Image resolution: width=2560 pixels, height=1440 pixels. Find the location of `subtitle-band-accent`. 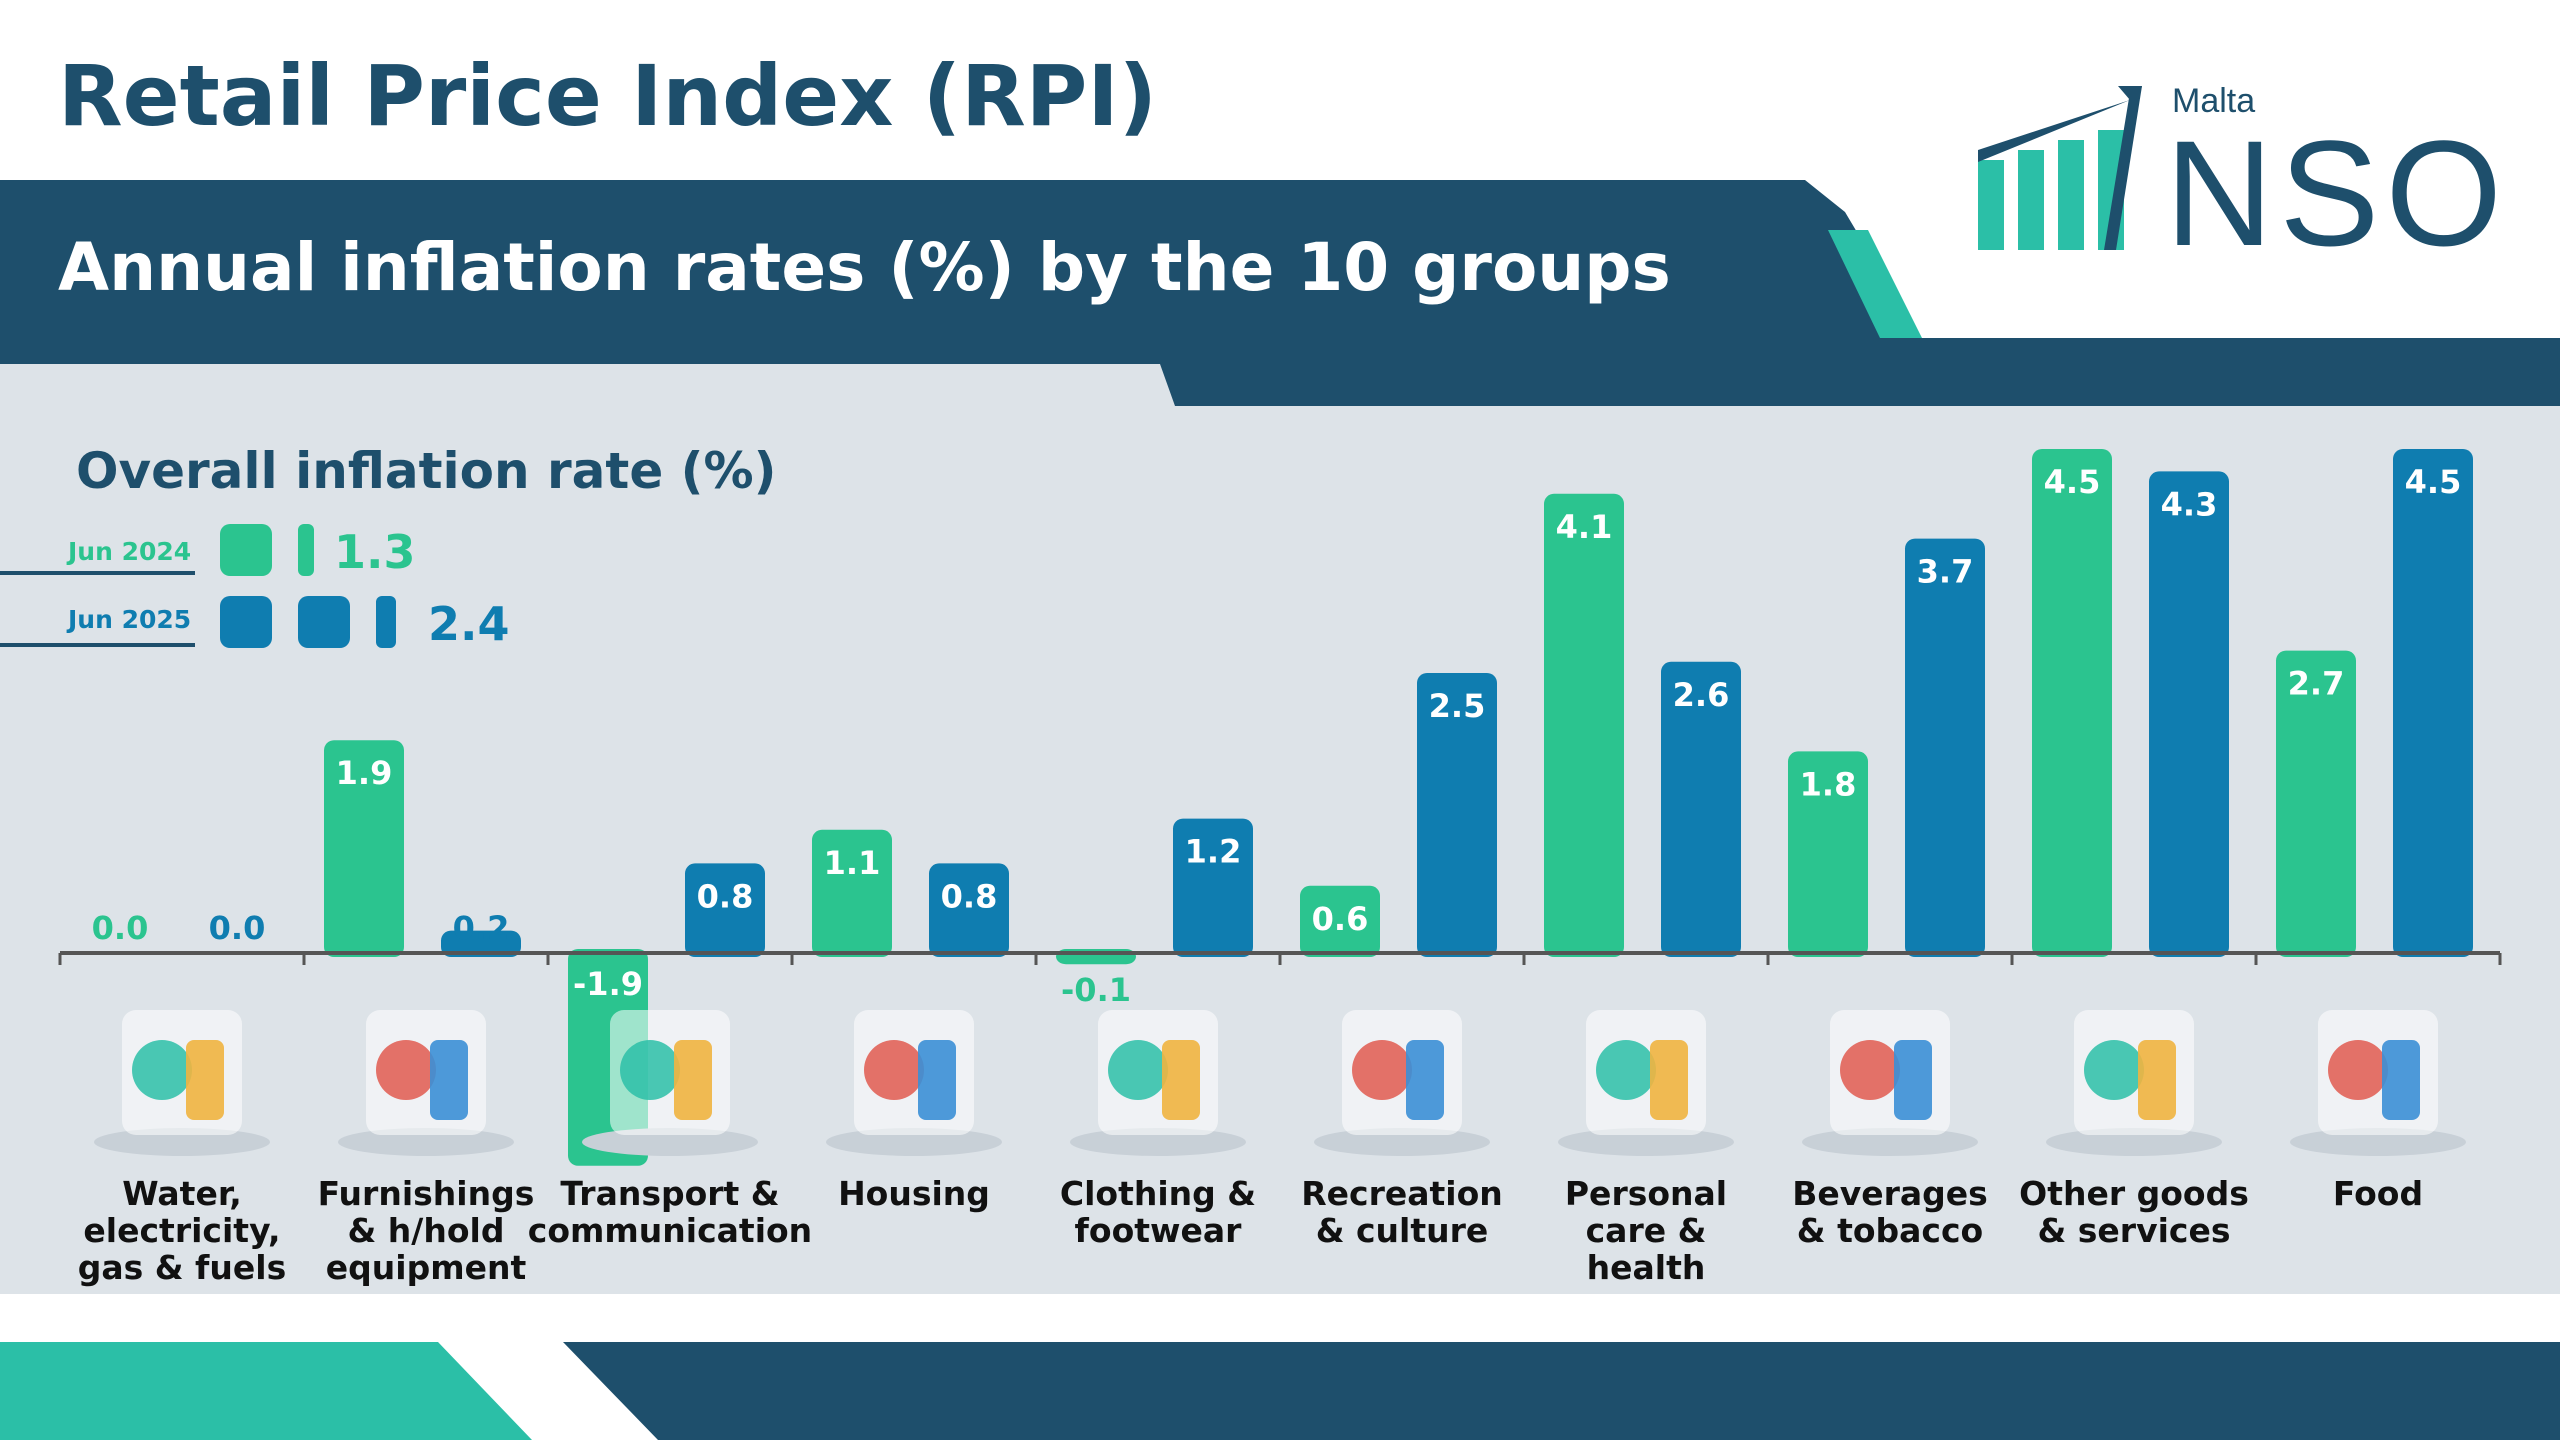

subtitle-band-accent is located at coordinates (1875, 284).